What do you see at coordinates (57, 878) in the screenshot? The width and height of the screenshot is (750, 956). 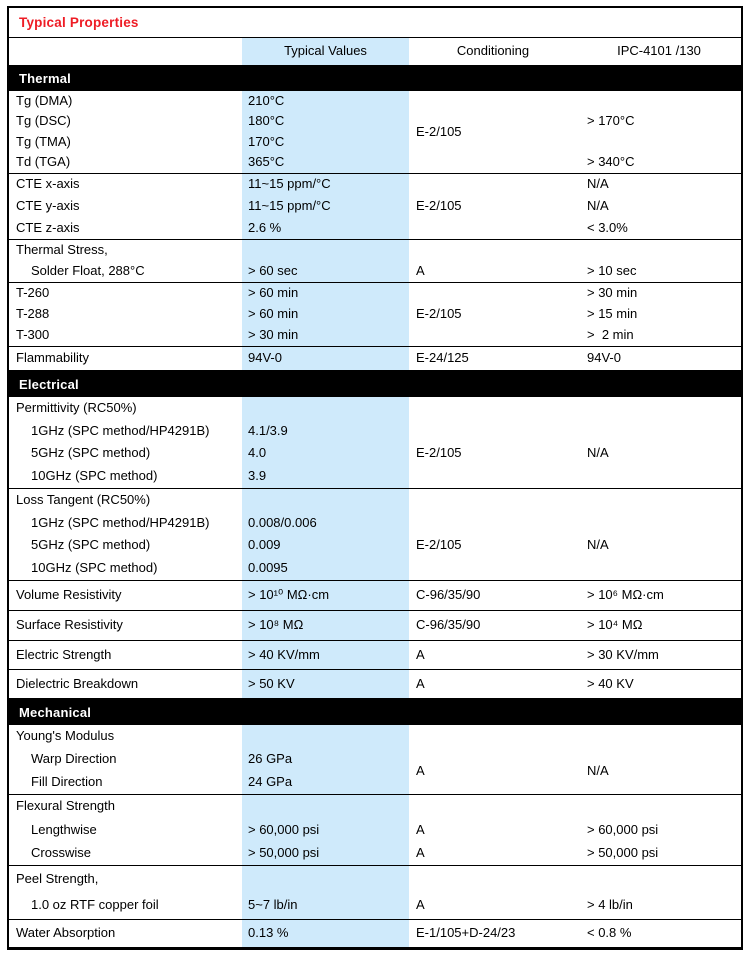 I see `property-cell: Peel Strength,` at bounding box center [57, 878].